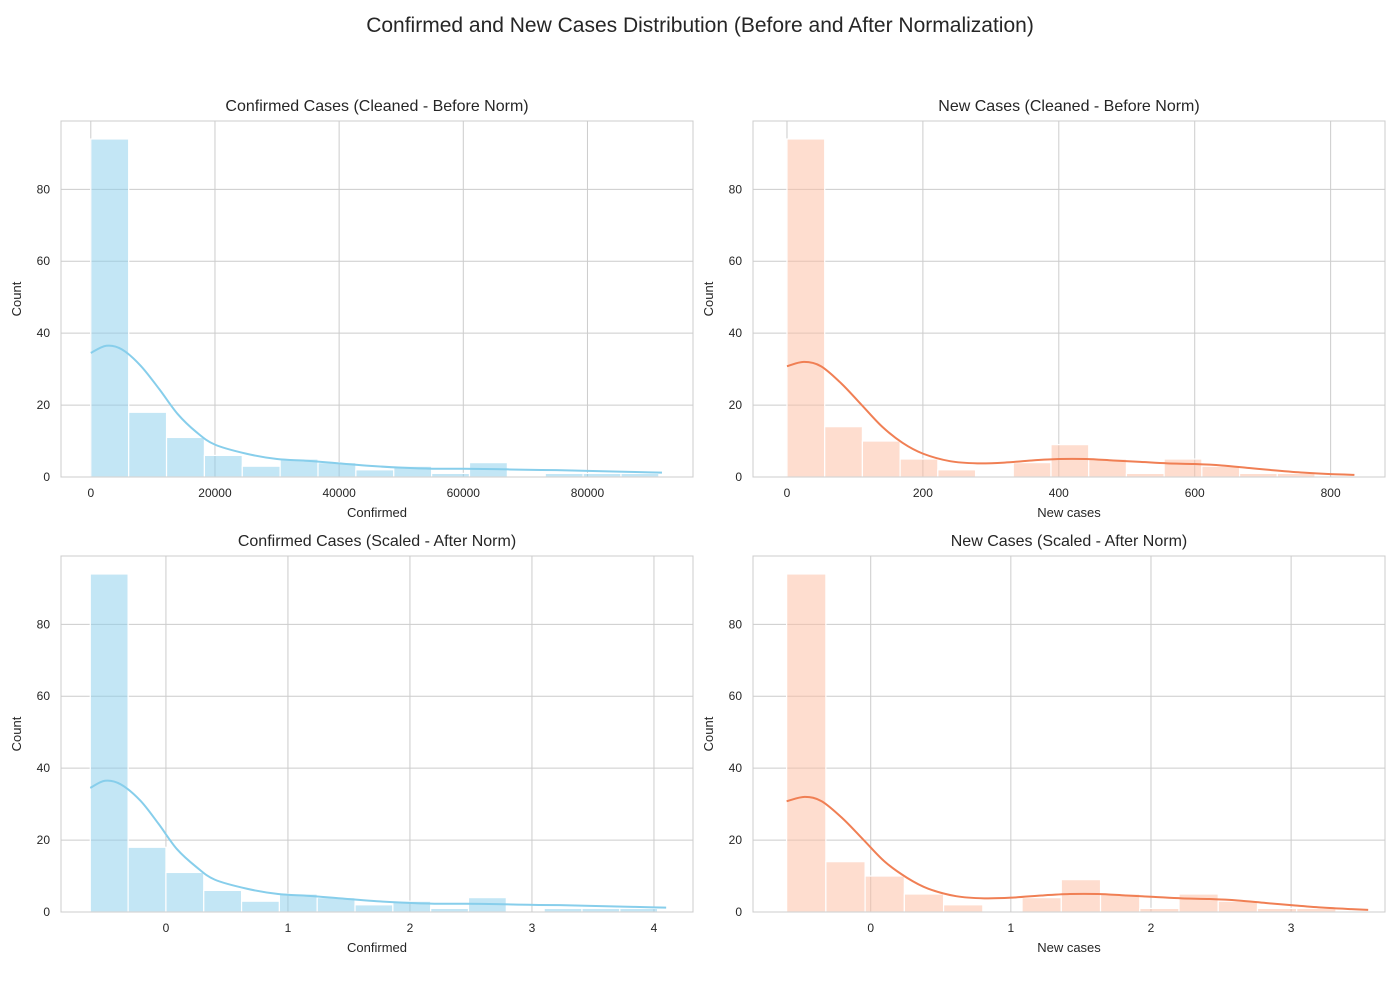  What do you see at coordinates (1068, 106) in the screenshot?
I see `subplot-title: New Cases (Cleaned - Before Norm)` at bounding box center [1068, 106].